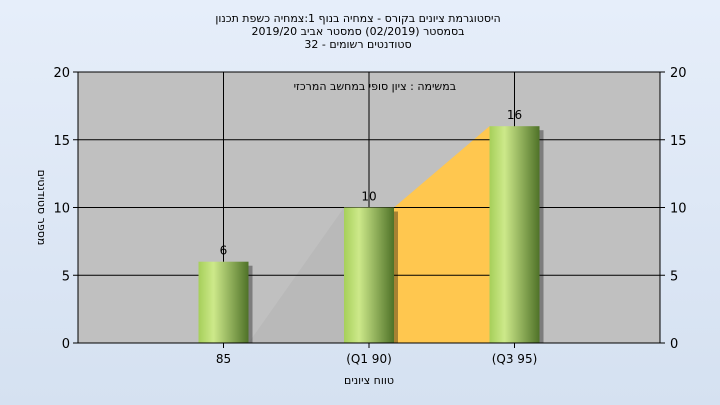  I want to click on y-tick-label-right-3: 15, so click(678, 141).